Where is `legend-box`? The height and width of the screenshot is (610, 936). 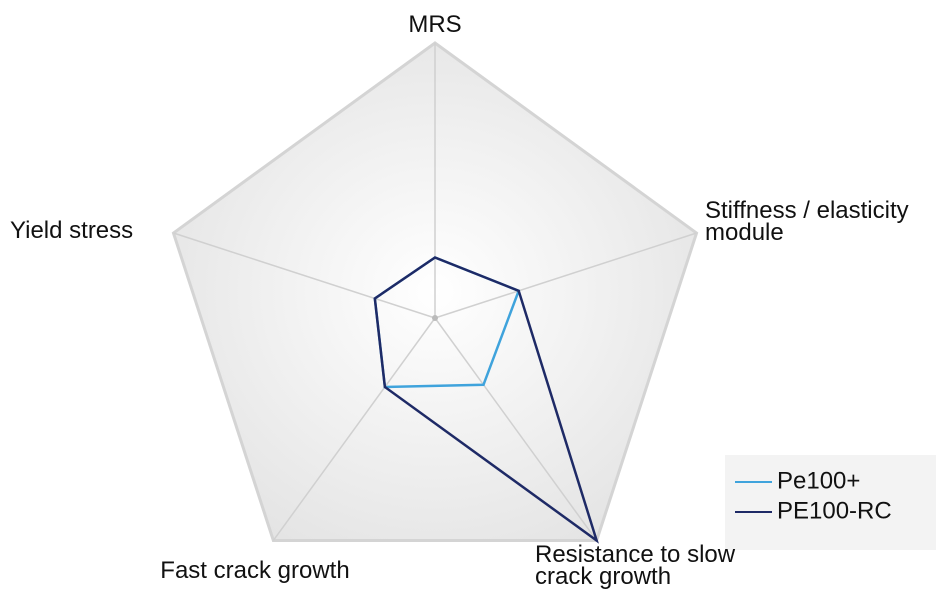
legend-box is located at coordinates (830, 502).